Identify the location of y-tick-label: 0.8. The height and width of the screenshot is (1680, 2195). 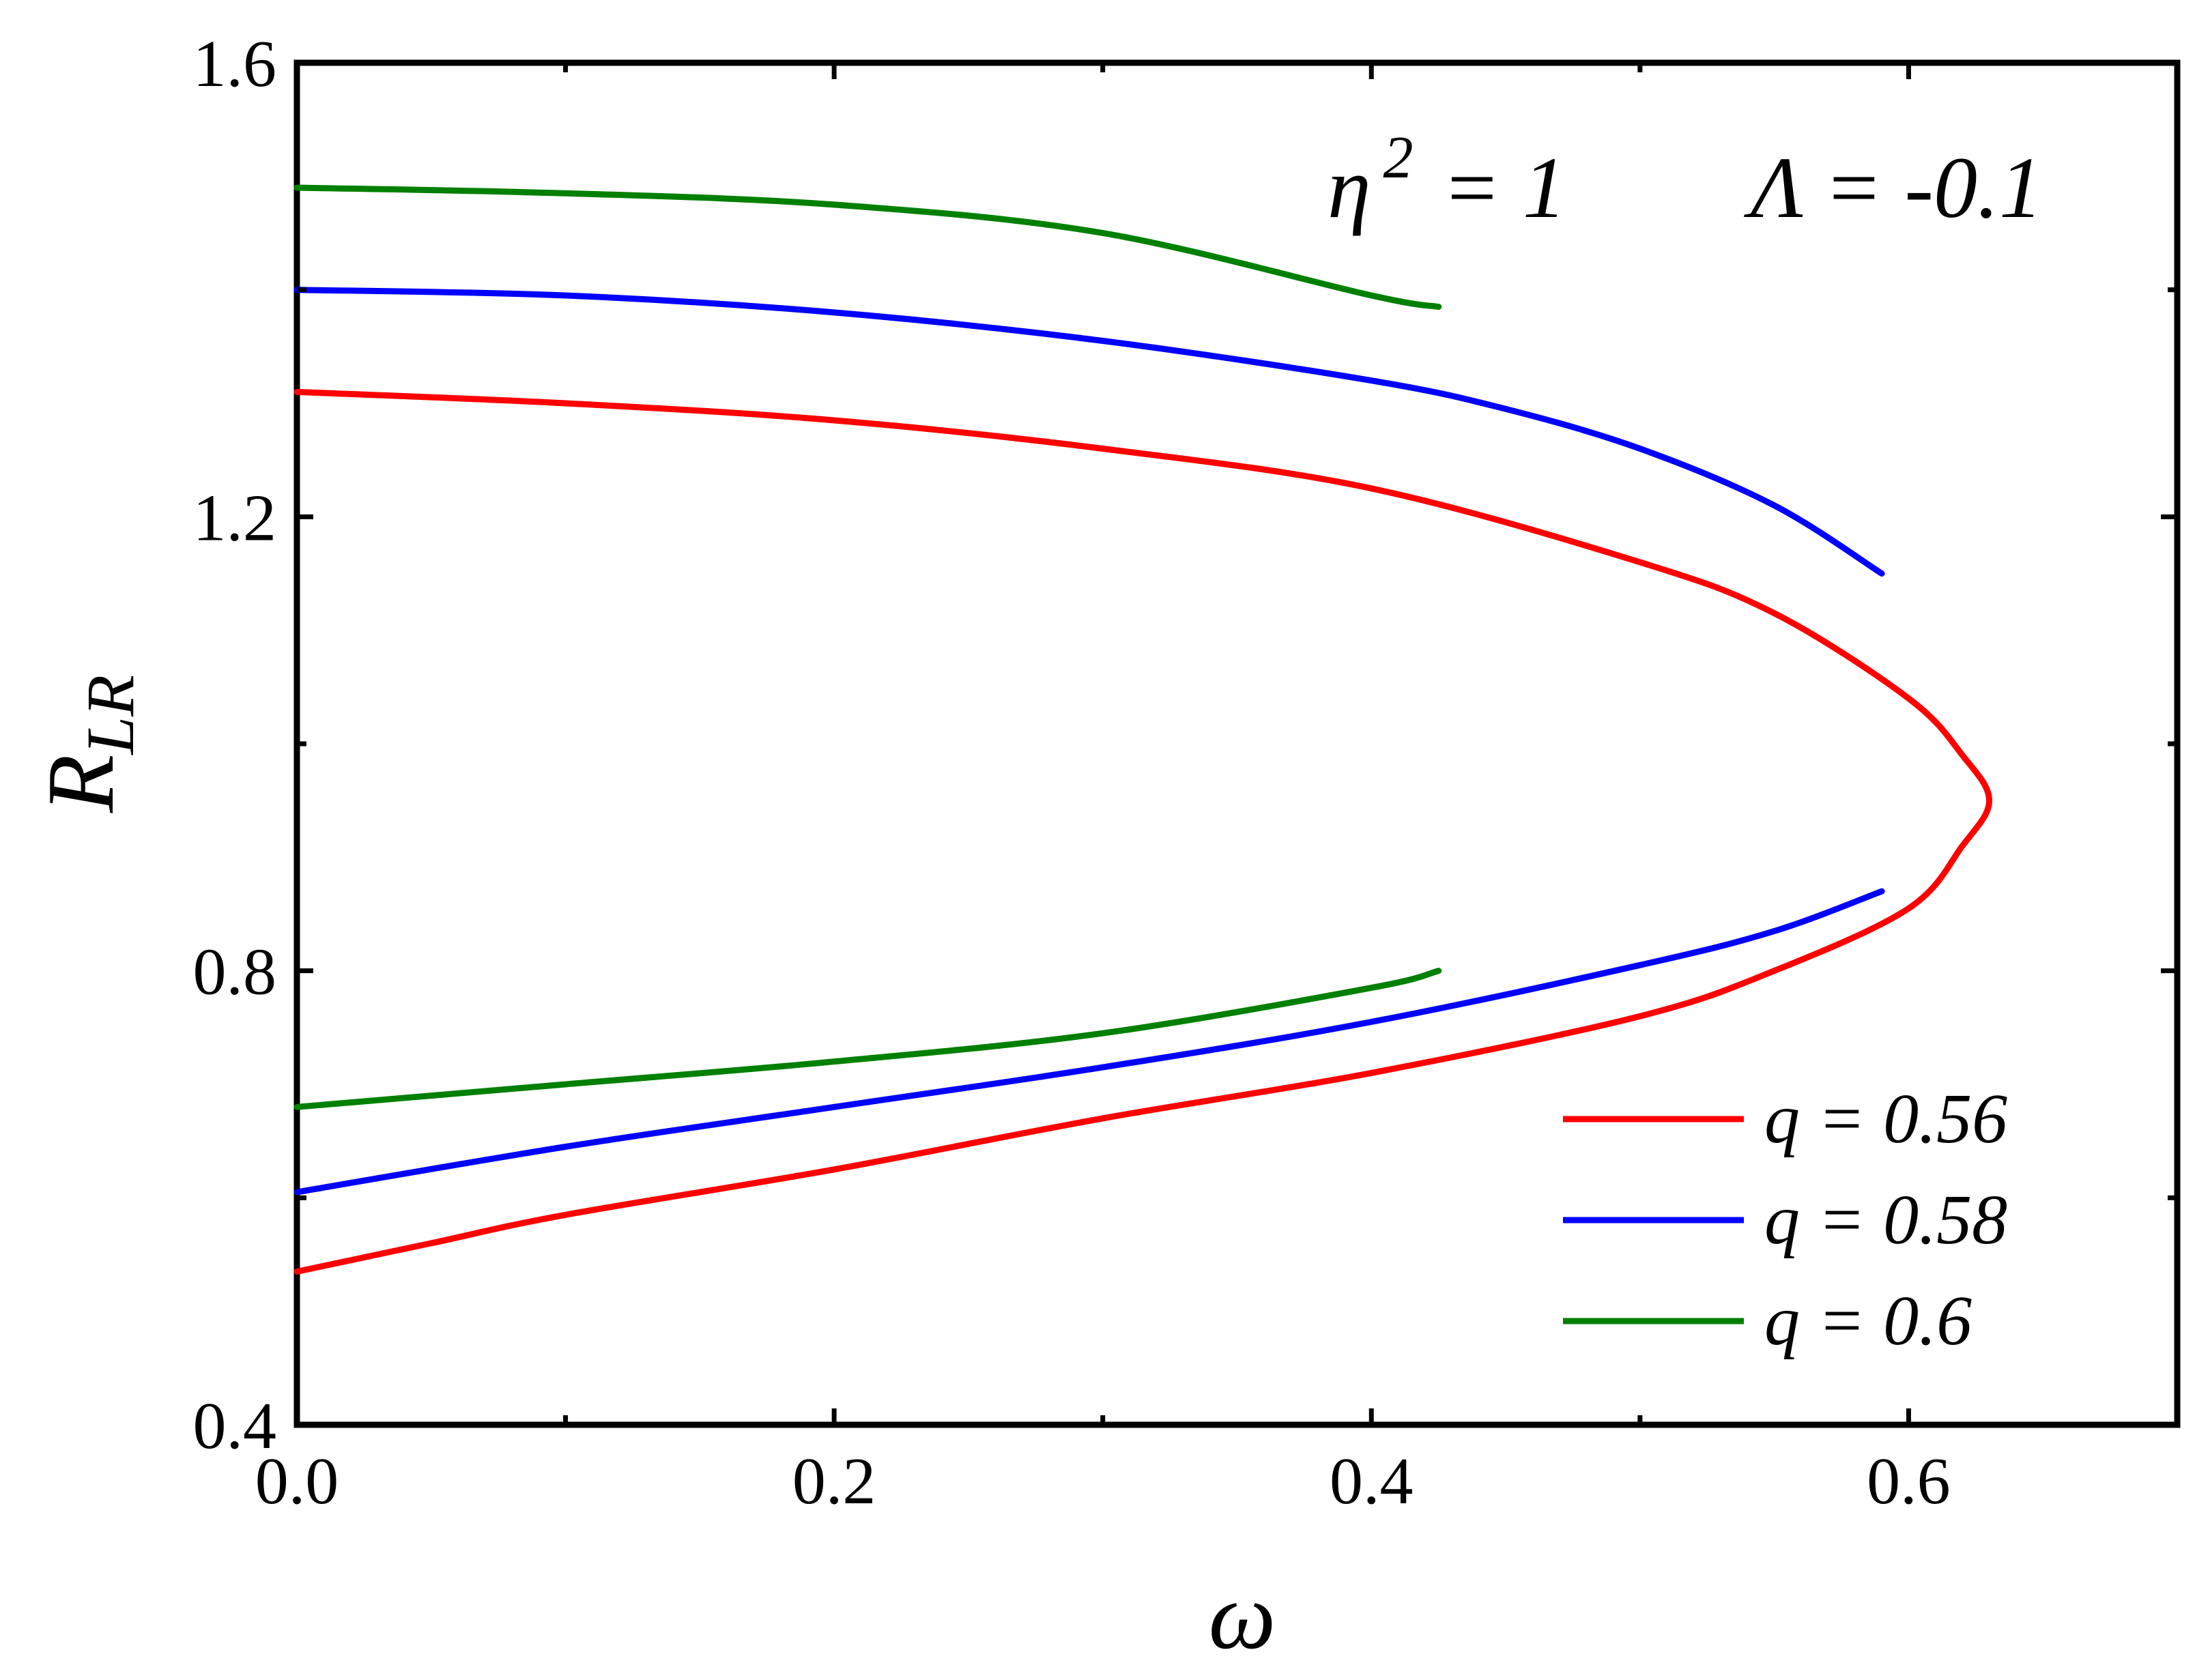
(235, 972).